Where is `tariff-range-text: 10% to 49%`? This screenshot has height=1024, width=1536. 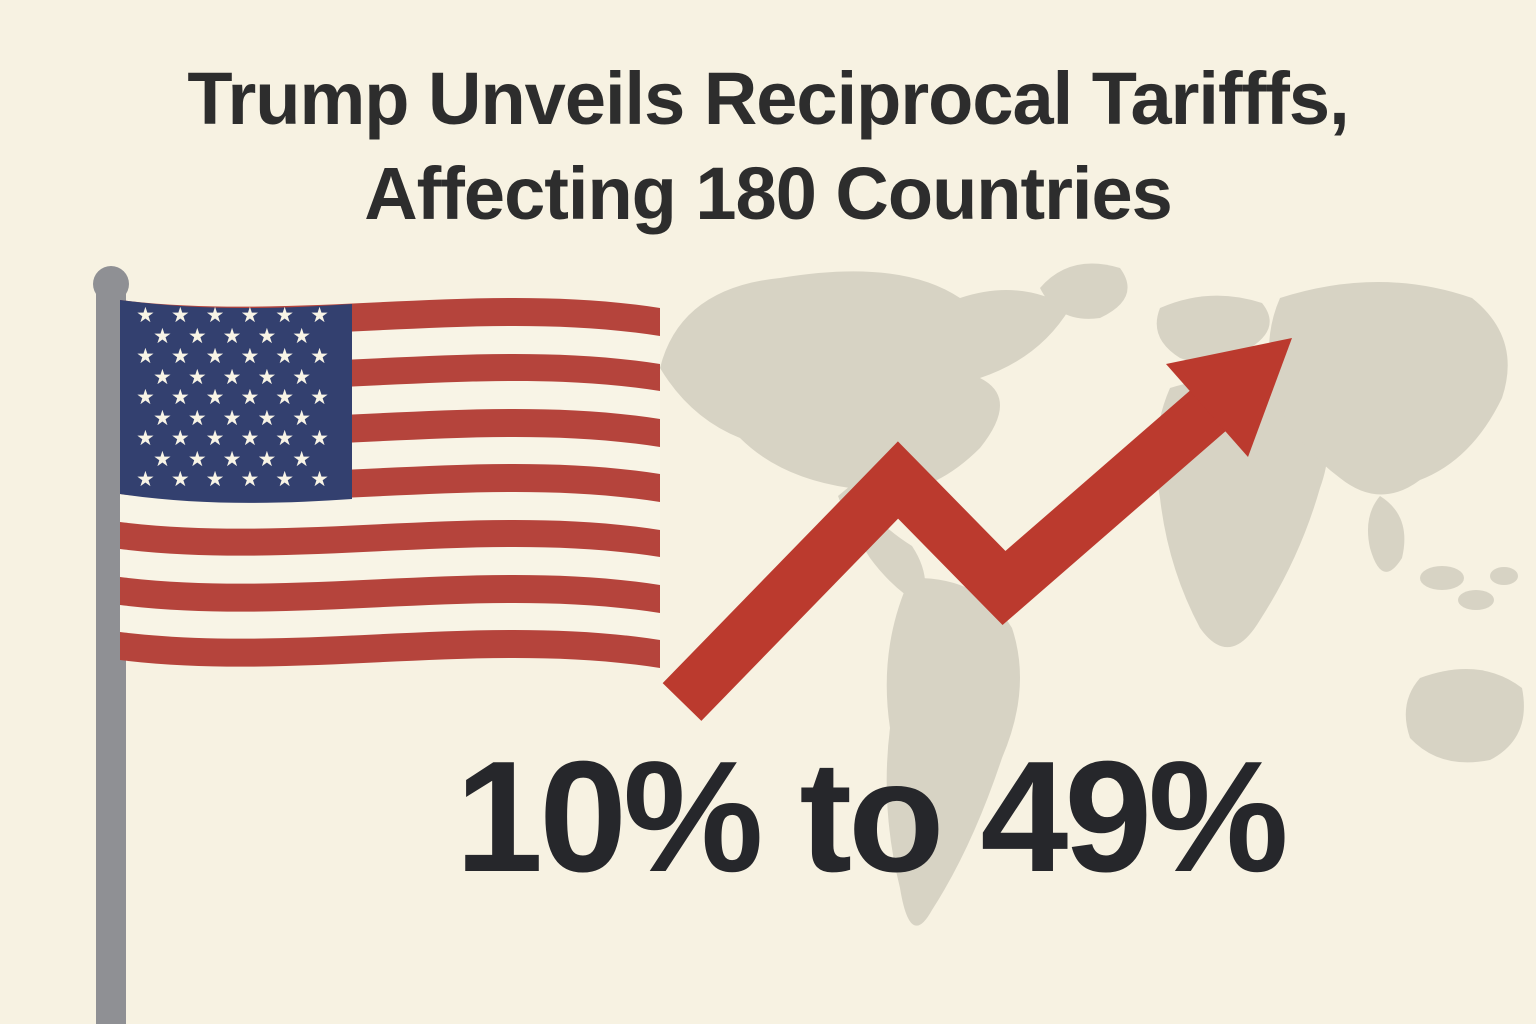
tariff-range-text: 10% to 49% is located at coordinates (871, 817).